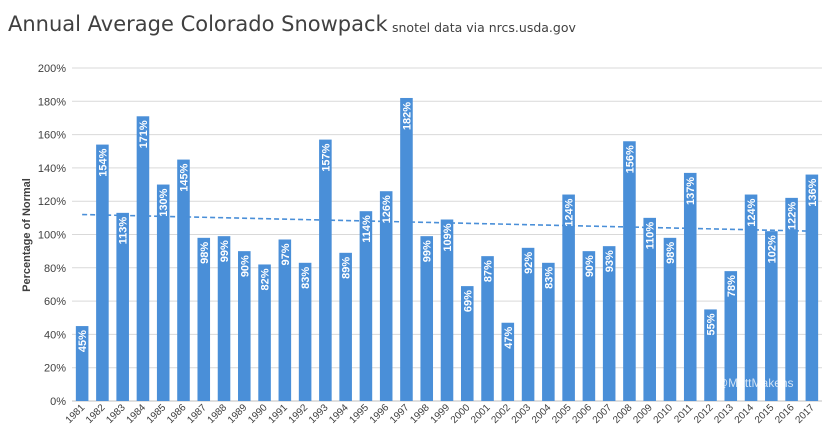 This screenshot has height=441, width=832. Describe the element at coordinates (813, 192) in the screenshot. I see `bar-value-label: 136%` at that location.